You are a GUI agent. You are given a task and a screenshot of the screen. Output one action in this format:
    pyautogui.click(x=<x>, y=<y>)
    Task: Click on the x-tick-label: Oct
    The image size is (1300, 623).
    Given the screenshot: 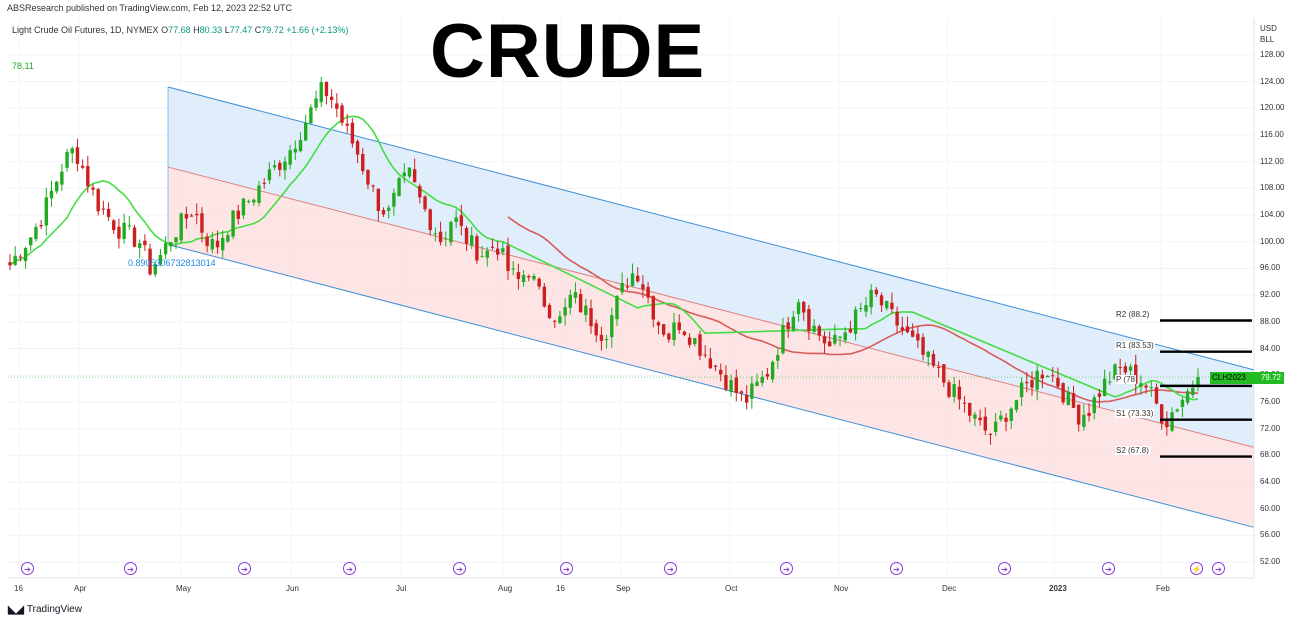 What is the action you would take?
    pyautogui.click(x=731, y=588)
    